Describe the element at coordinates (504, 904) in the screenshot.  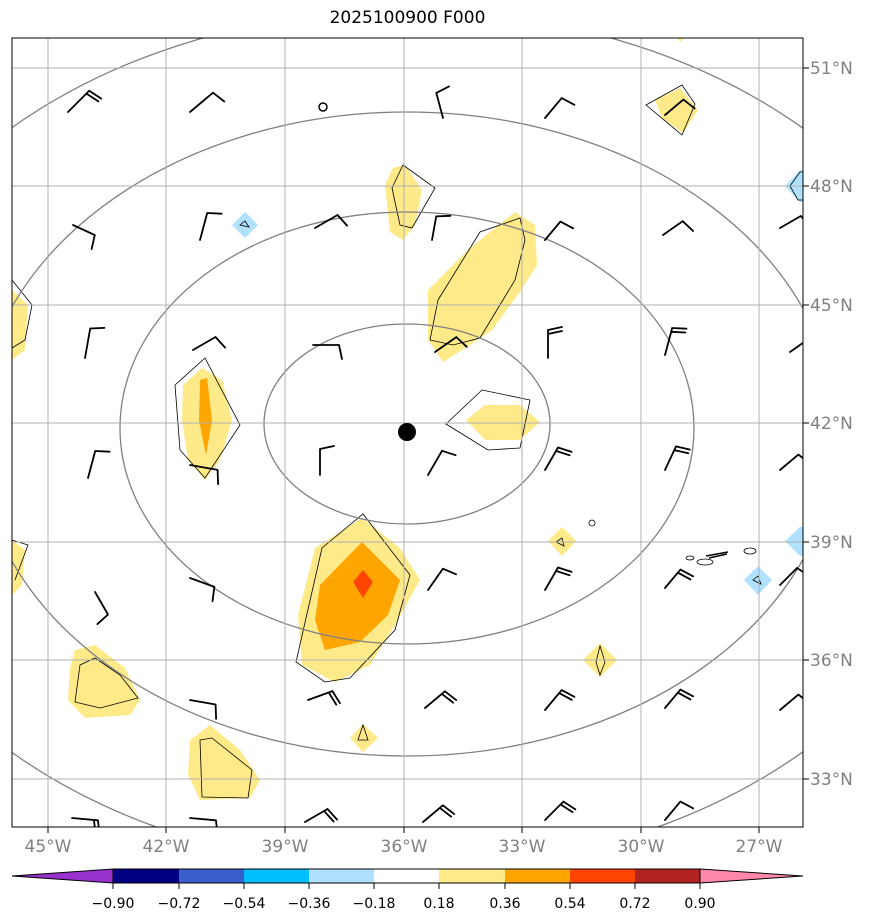
I see `colorbar-tick-label: 0.36` at that location.